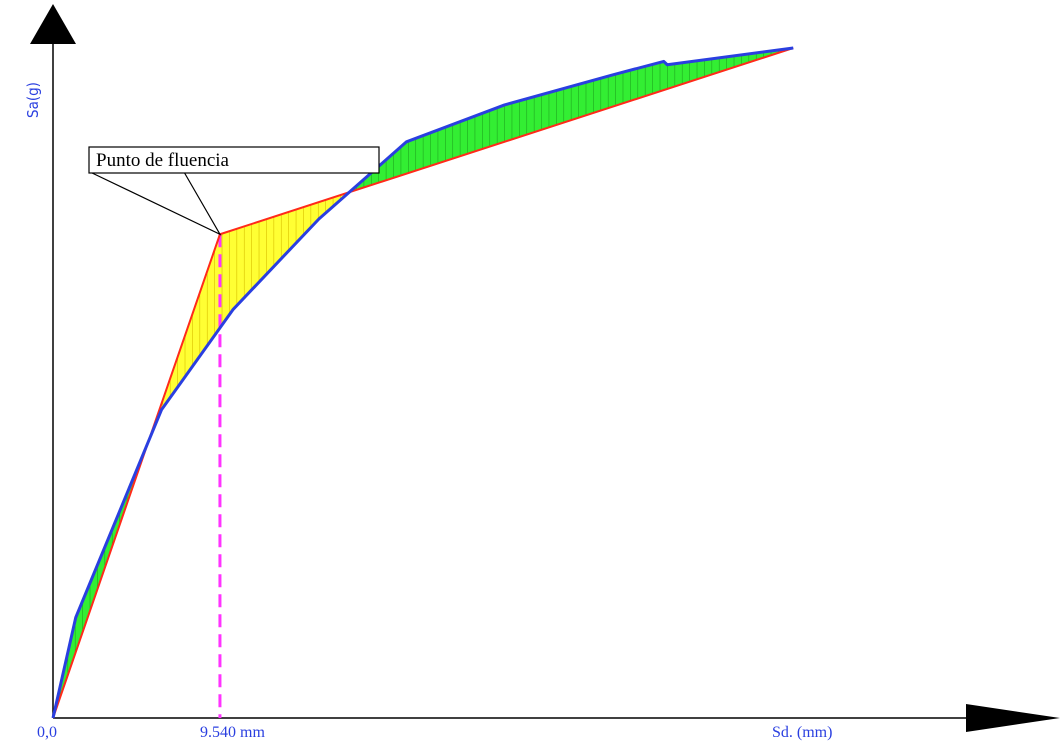 This screenshot has height=743, width=1060. What do you see at coordinates (47, 732) in the screenshot?
I see `origin-label: 0,0` at bounding box center [47, 732].